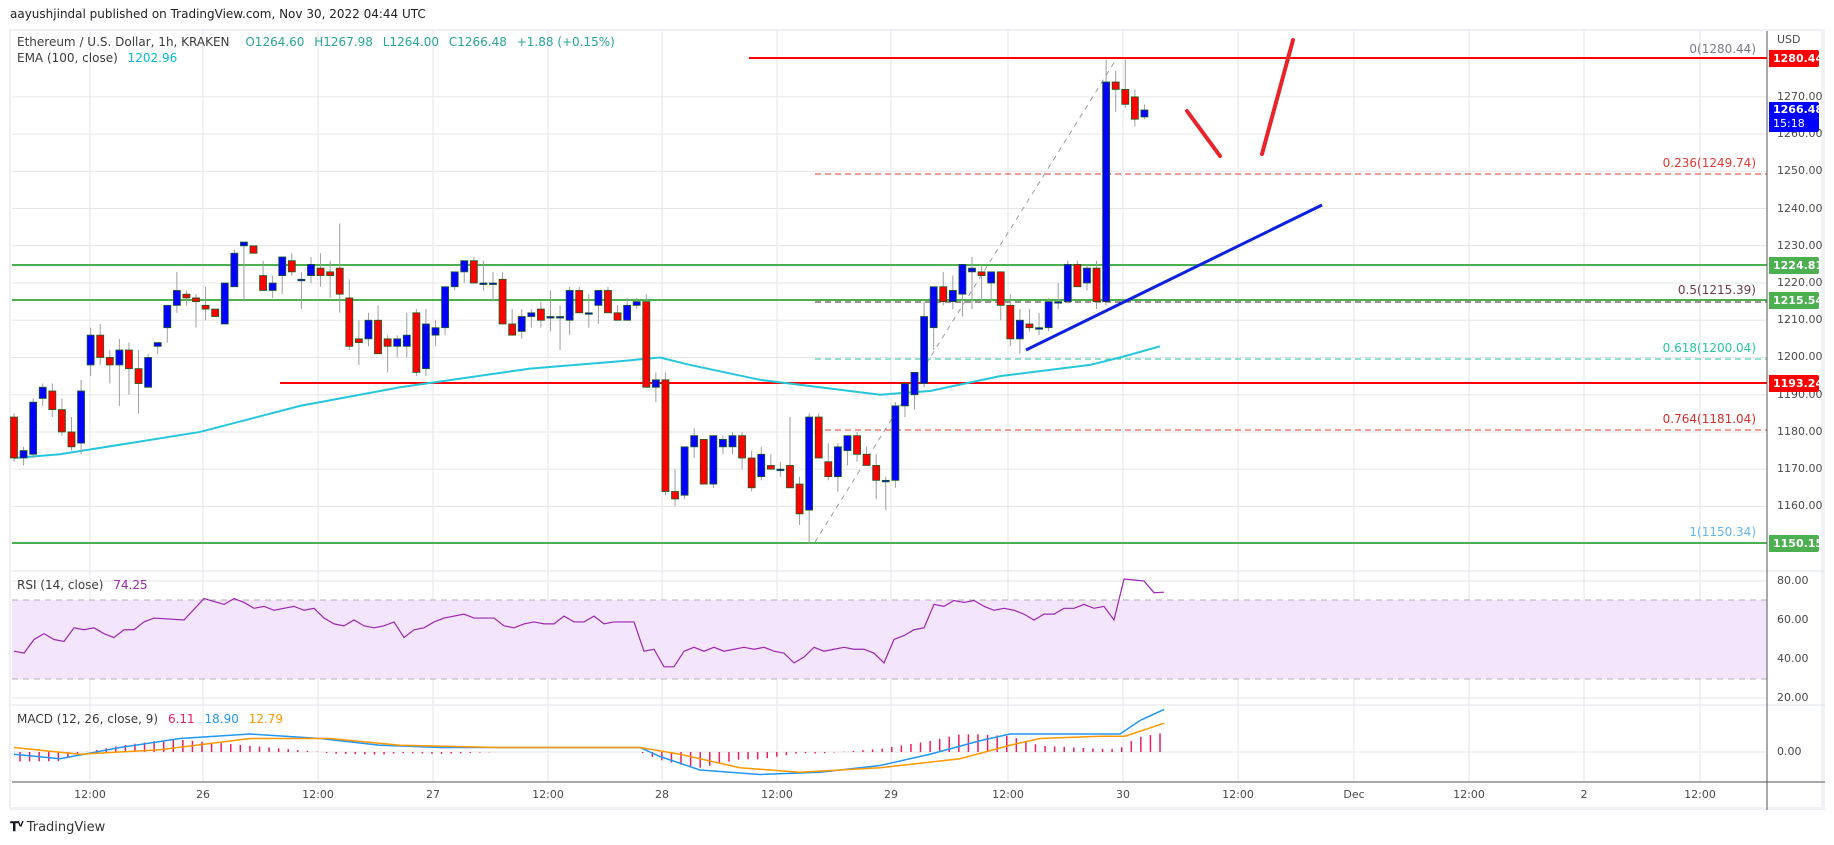 Image resolution: width=1834 pixels, height=845 pixels. What do you see at coordinates (1709, 163) in the screenshot?
I see `fib-label-0236: 0.236(1249.74)` at bounding box center [1709, 163].